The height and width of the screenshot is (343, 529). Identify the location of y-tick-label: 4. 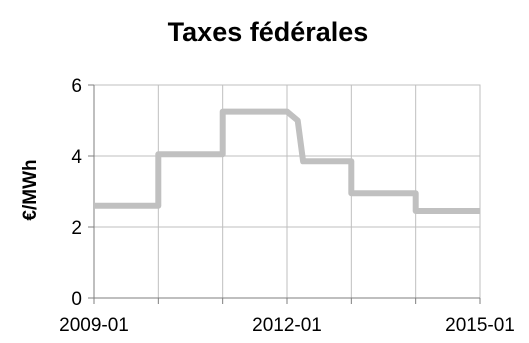
(76, 157).